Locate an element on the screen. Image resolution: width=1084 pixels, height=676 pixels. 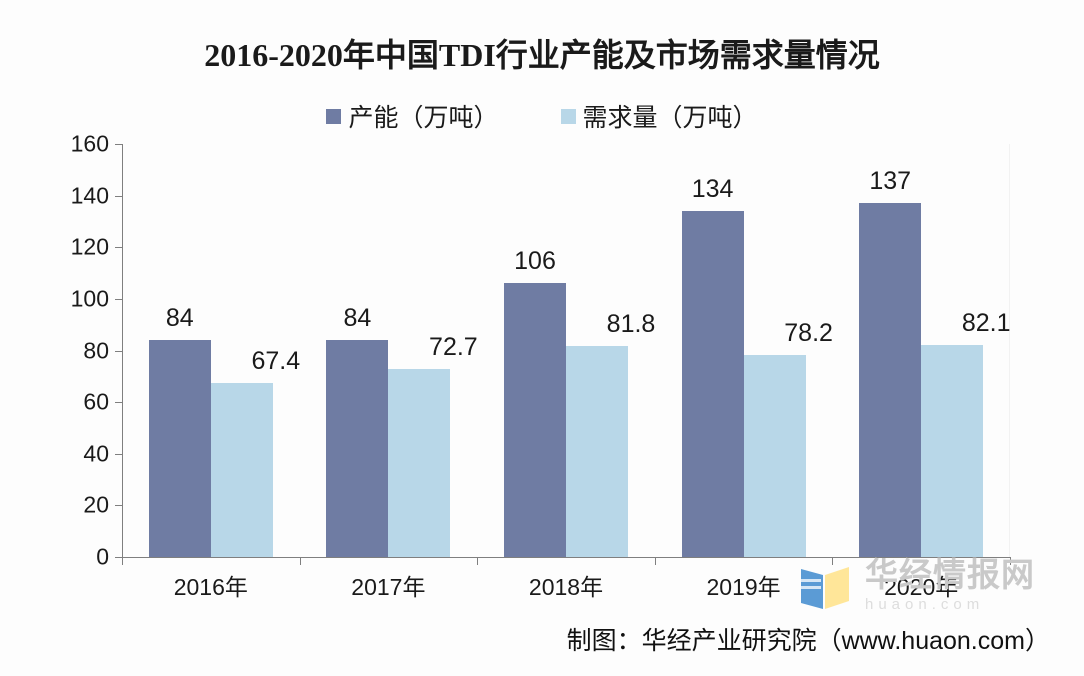
footer-credit: 制图：华经产业研究院（www.huaon.com） is located at coordinates (808, 641).